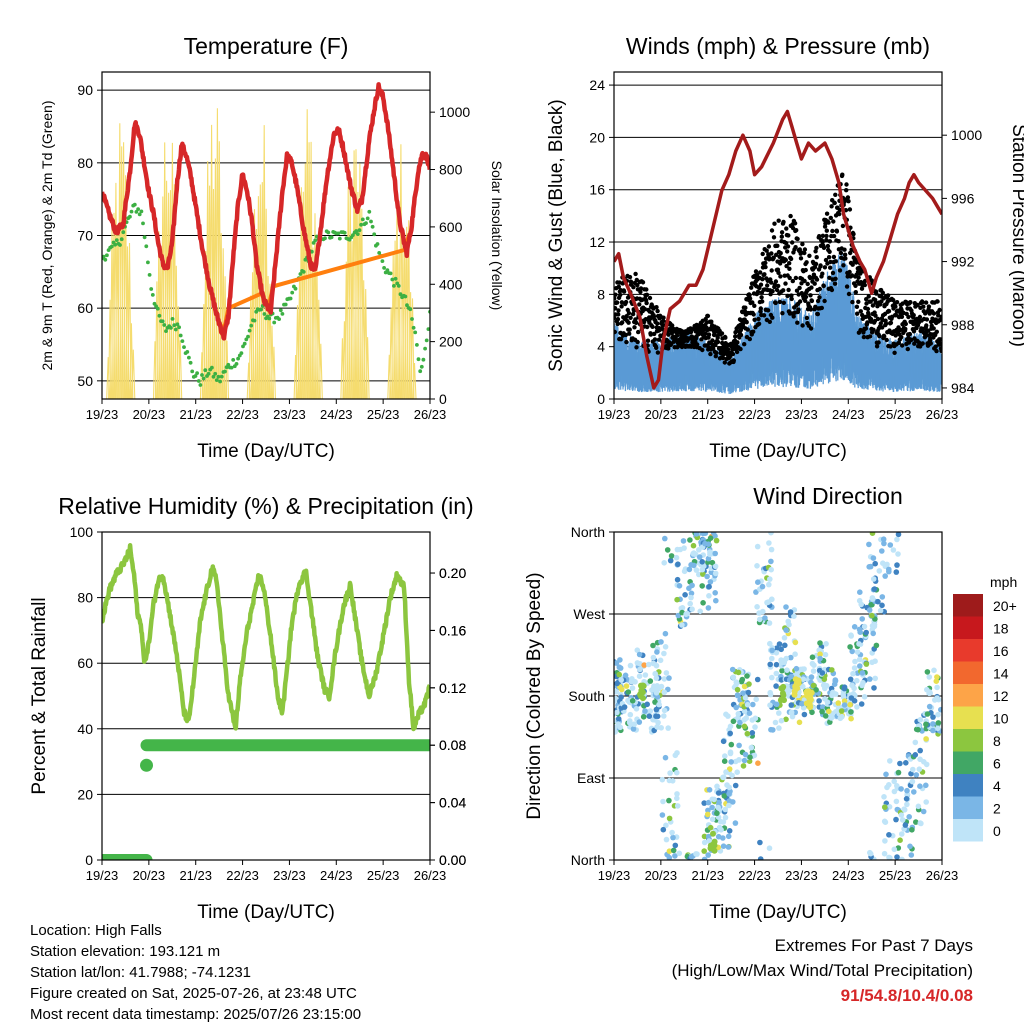 This screenshot has width=1024, height=1025. Describe the element at coordinates (591, 778) in the screenshot. I see `y-tick-label: East` at that location.